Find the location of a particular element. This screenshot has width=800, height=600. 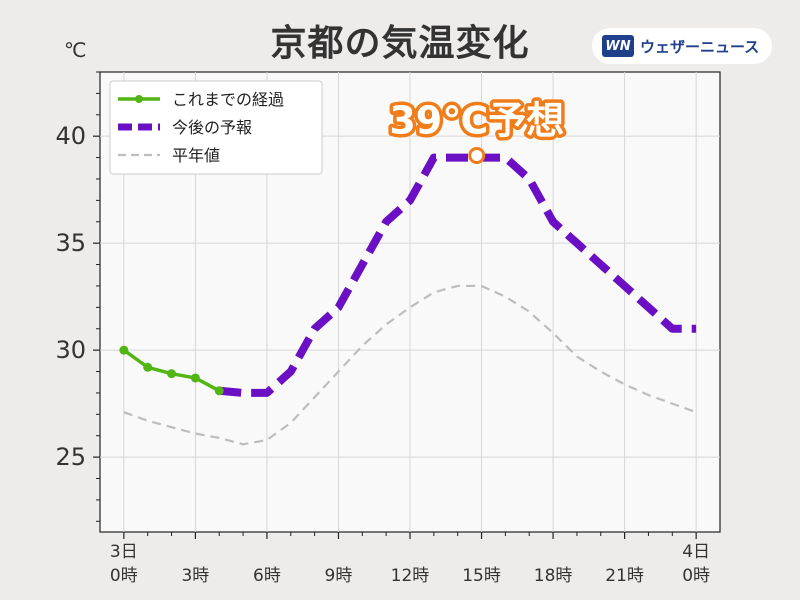

x-tick-label-hour: 9時 is located at coordinates (339, 576).